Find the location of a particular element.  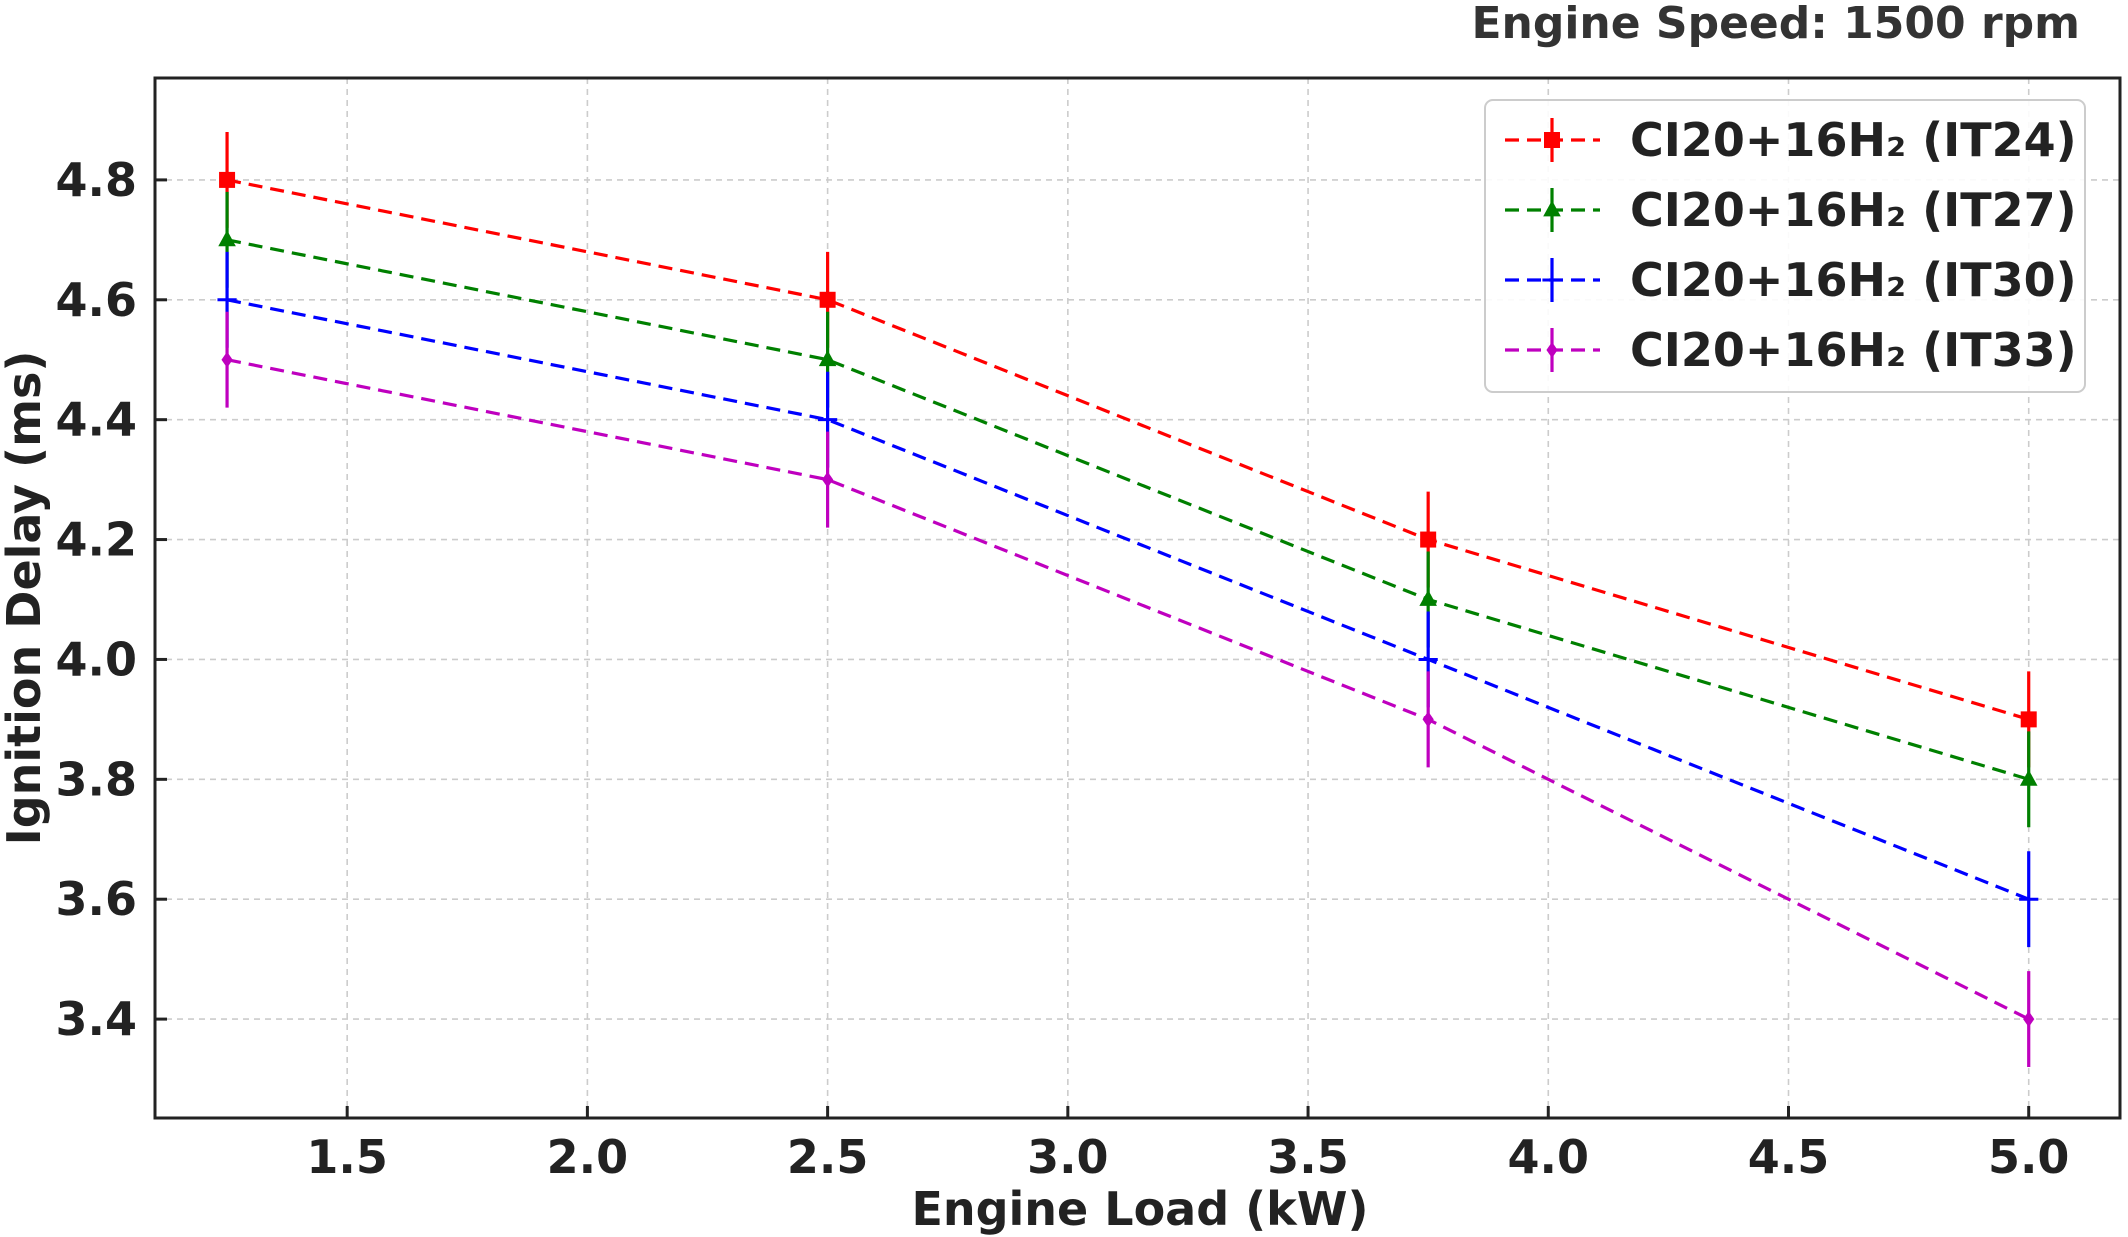

legend-label: CI20+16H₂ (IT33) is located at coordinates (1853, 350).